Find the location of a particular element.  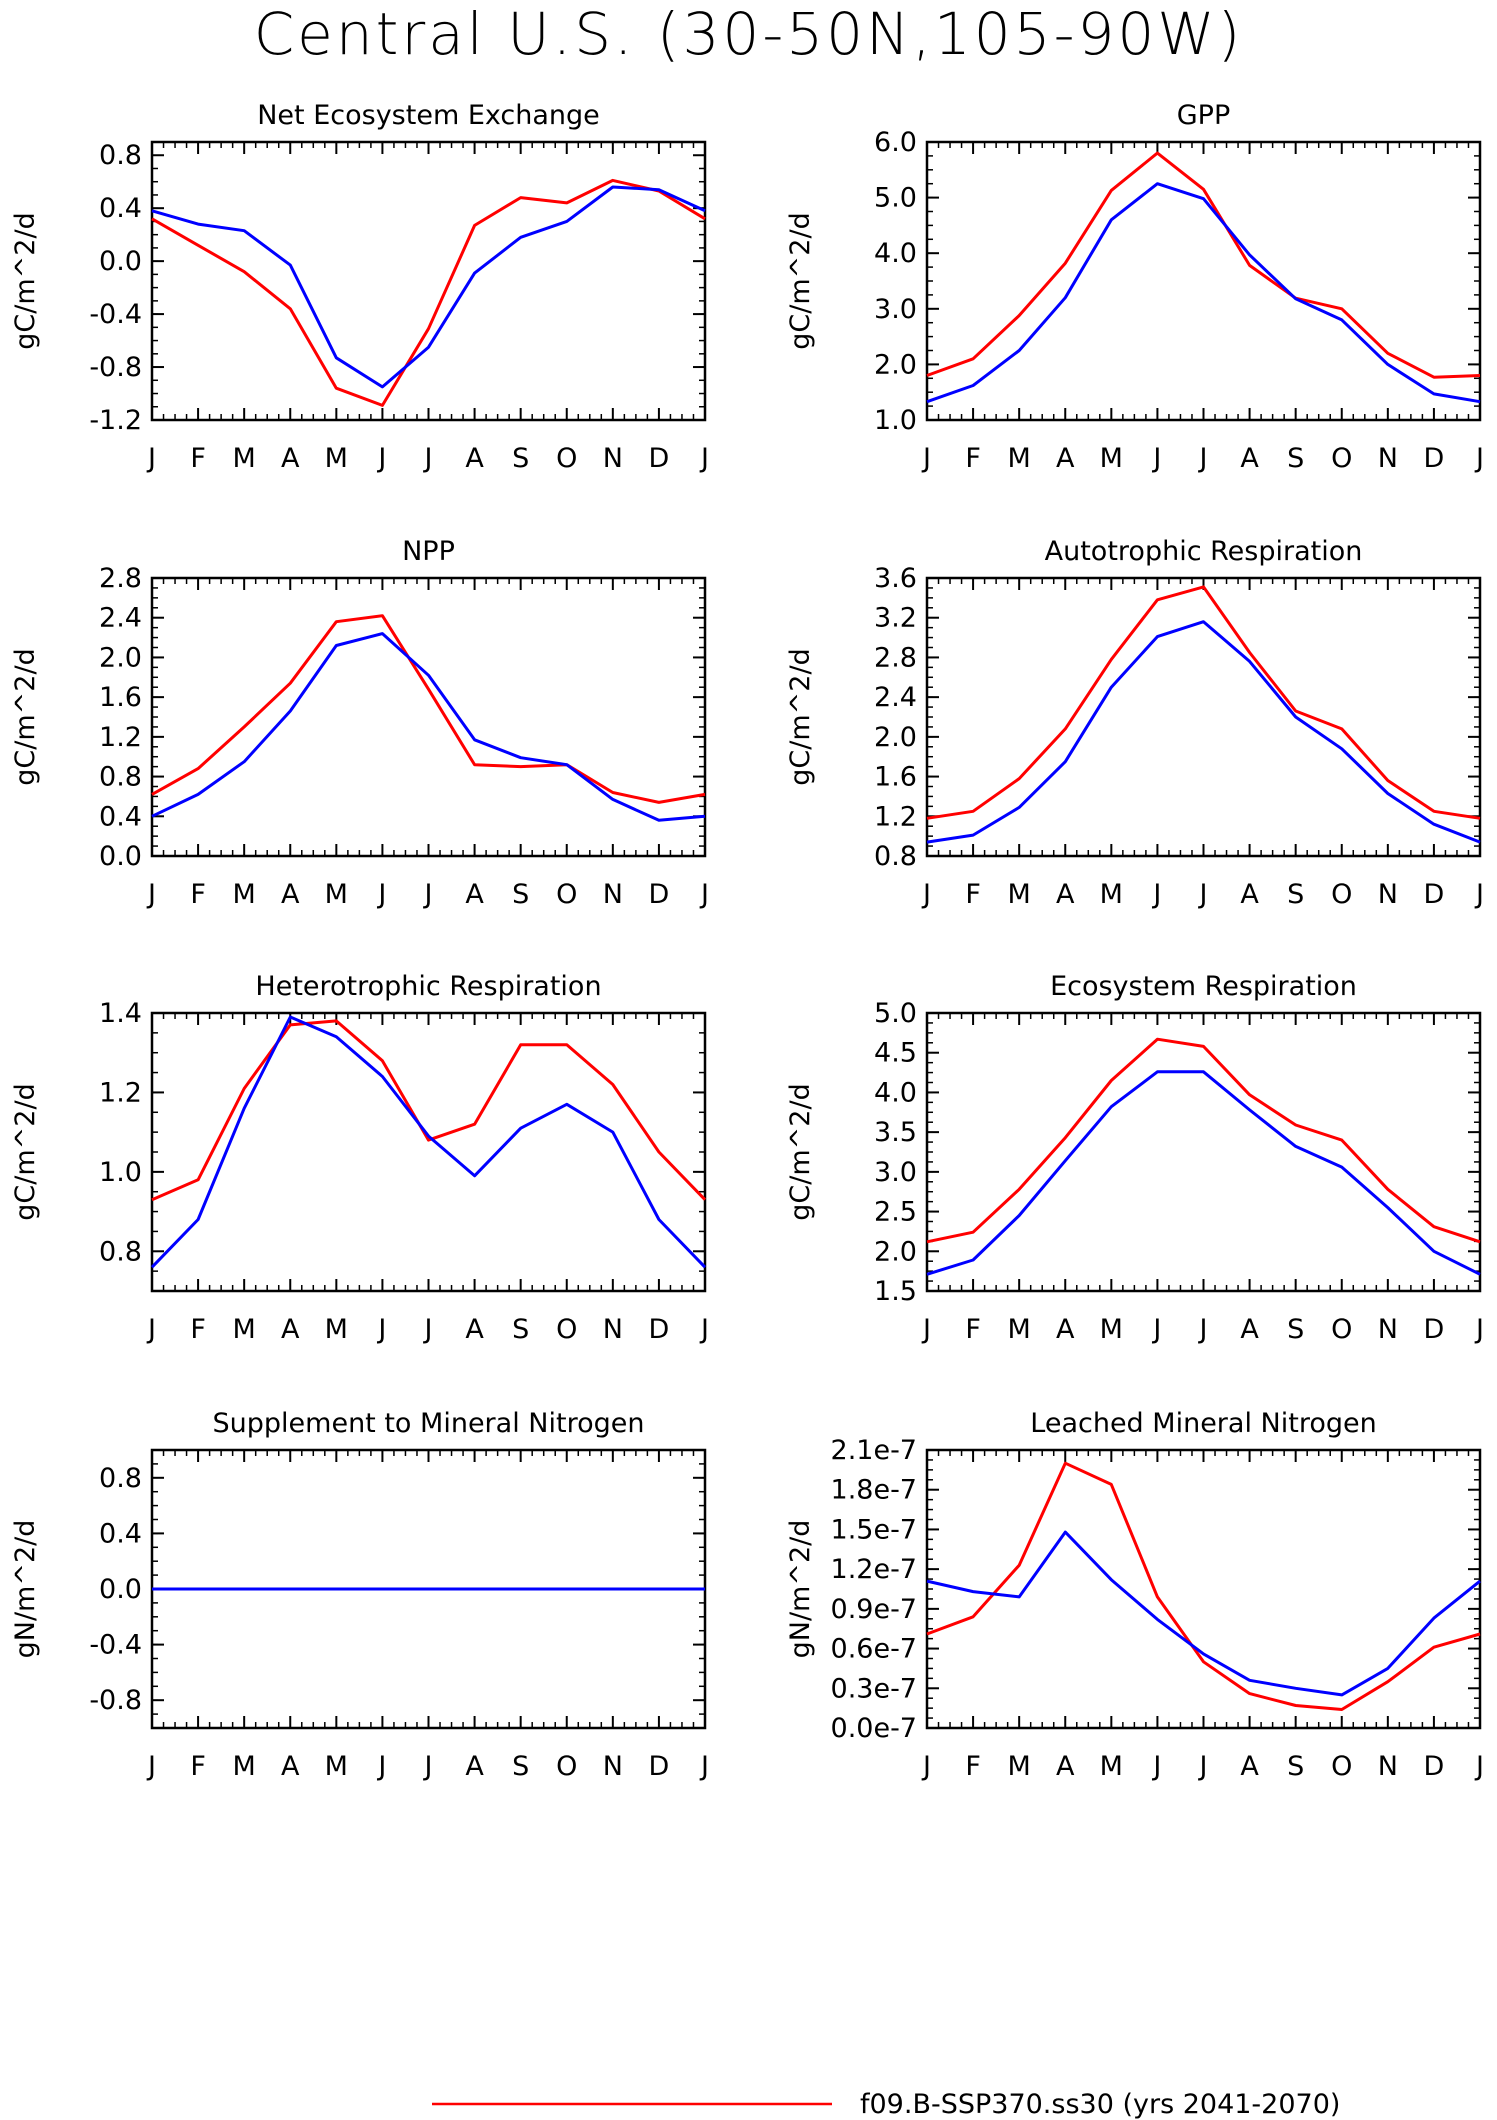

y-tick-label: 2.0 is located at coordinates (120, 657).